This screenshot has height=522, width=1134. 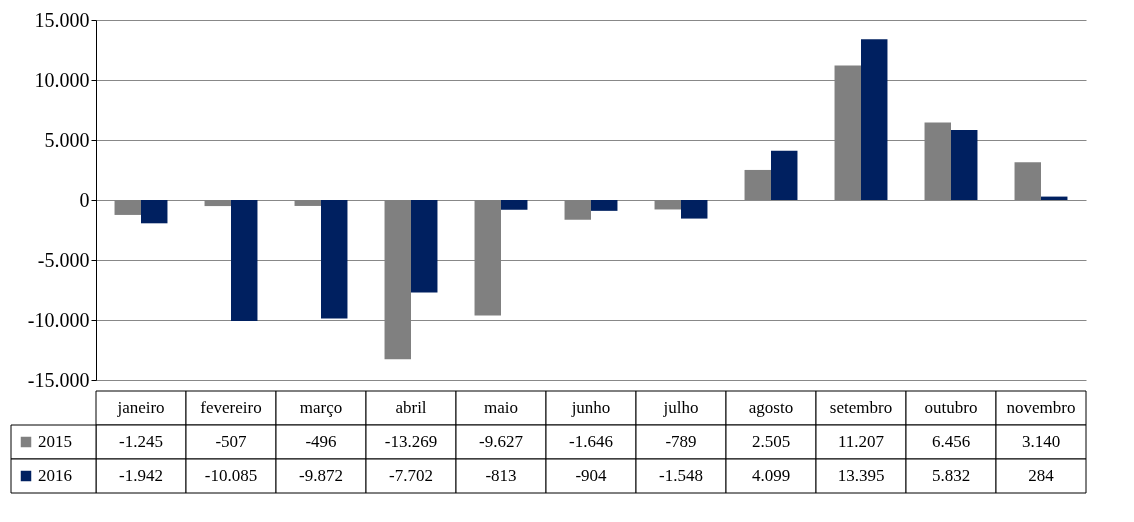 I want to click on y-tick-label: -5.000, so click(x=63, y=259).